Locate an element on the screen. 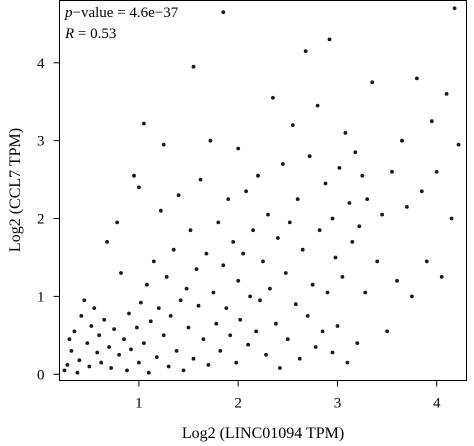  y-tick-label: 1 is located at coordinates (41, 297).